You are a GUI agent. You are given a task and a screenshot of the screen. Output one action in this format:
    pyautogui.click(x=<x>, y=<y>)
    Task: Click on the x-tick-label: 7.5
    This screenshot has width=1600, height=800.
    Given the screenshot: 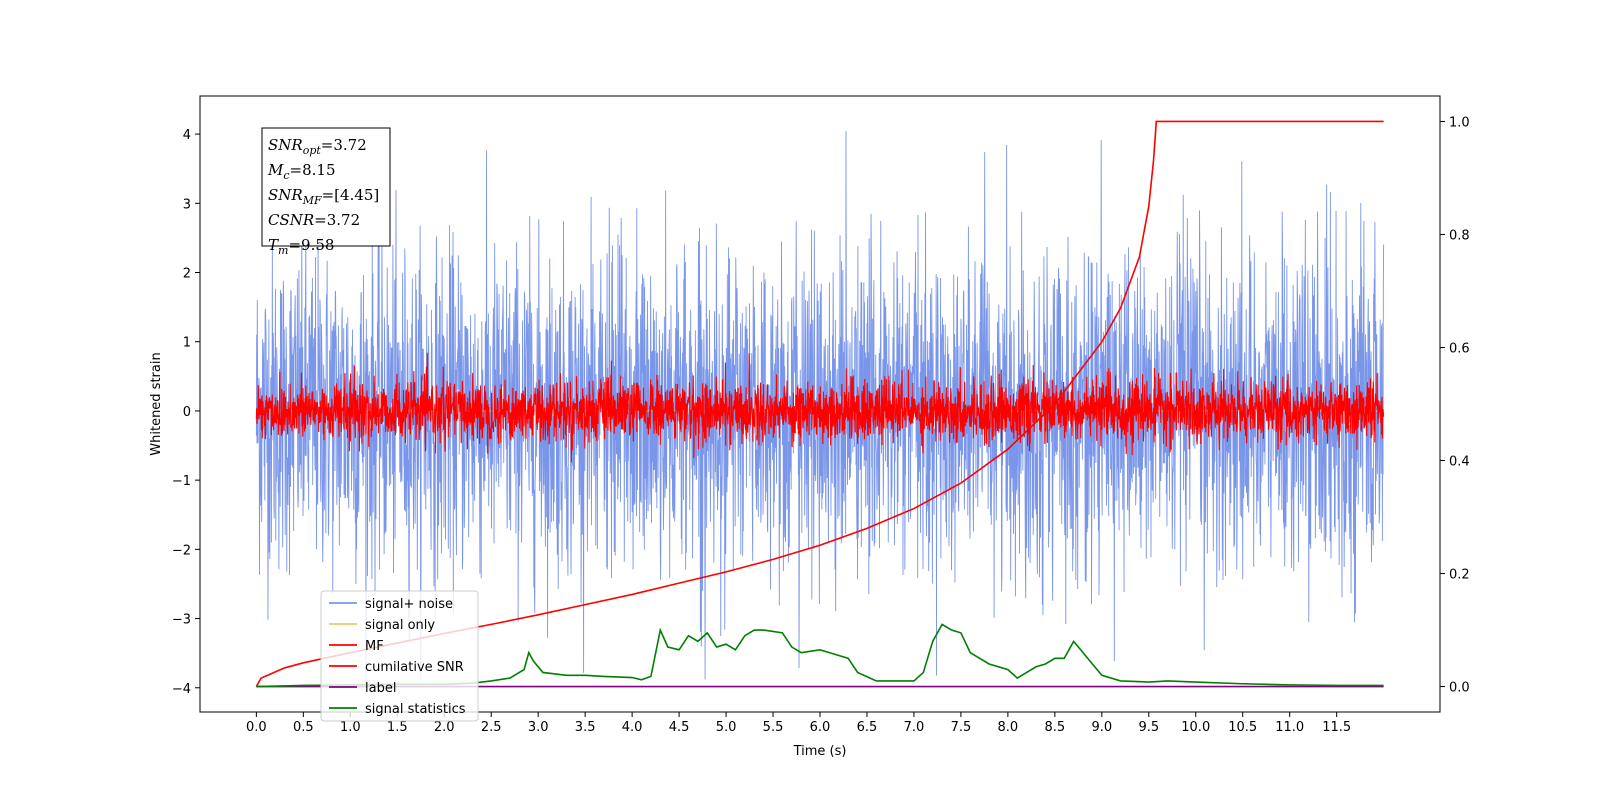 What is the action you would take?
    pyautogui.click(x=961, y=727)
    